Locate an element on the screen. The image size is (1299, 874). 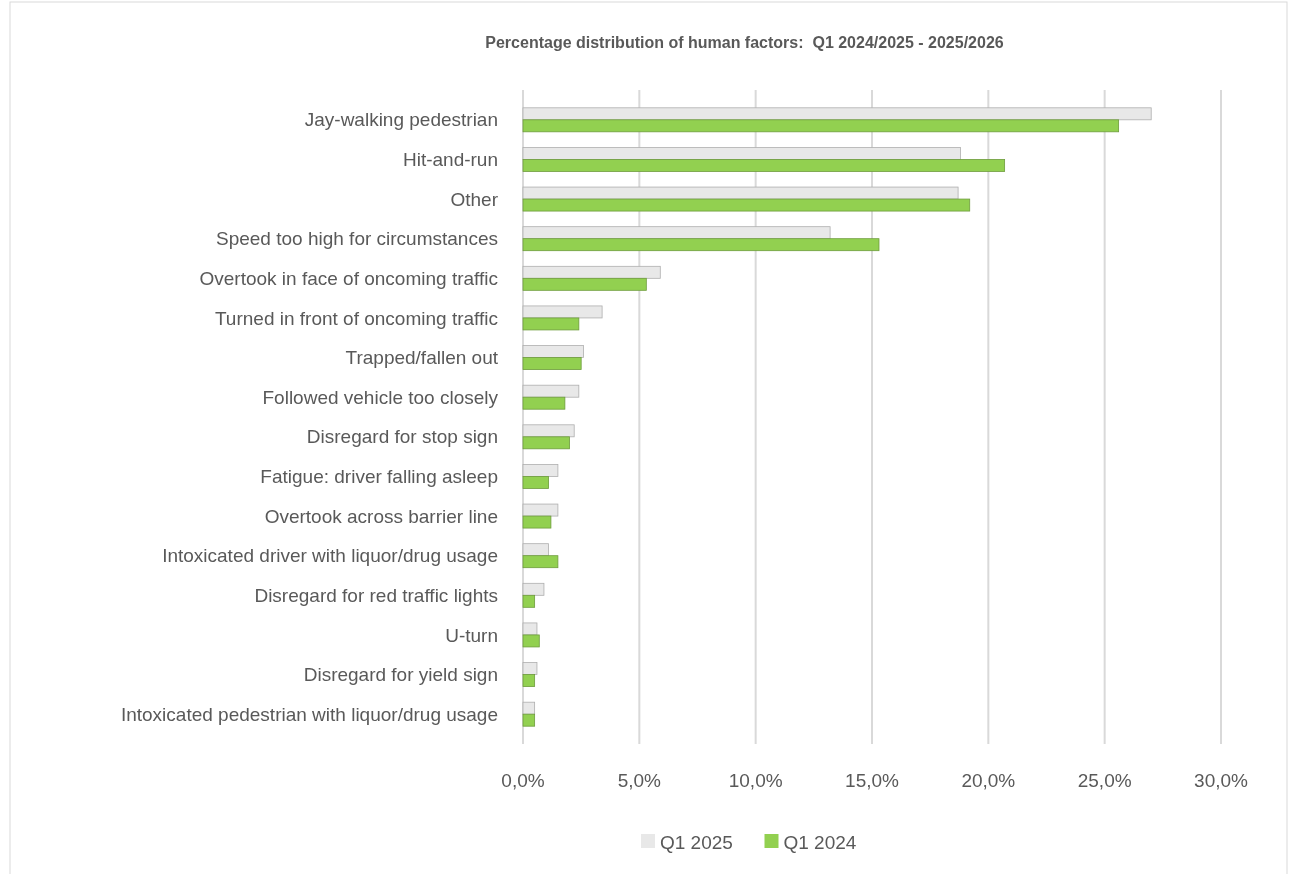
x-tick-label: 20,0% is located at coordinates (988, 780).